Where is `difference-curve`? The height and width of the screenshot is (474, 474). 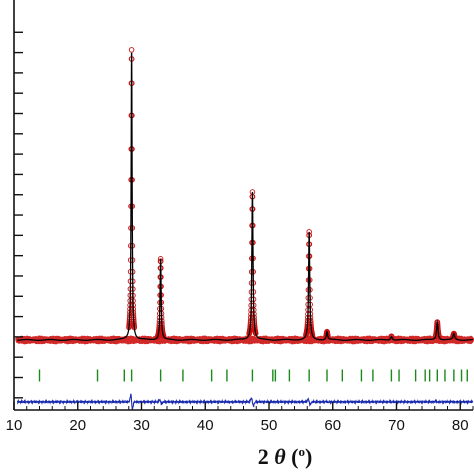
difference-curve is located at coordinates (245, 402).